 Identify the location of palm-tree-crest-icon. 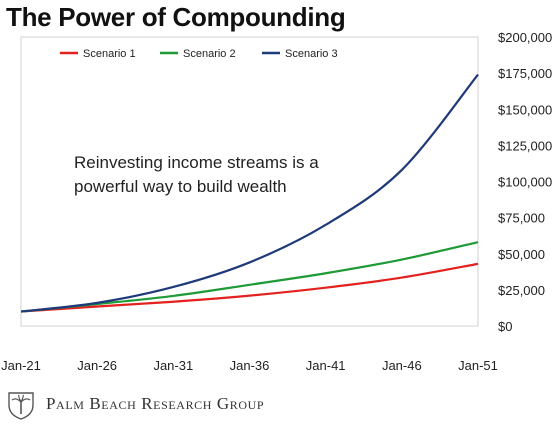
(21, 406).